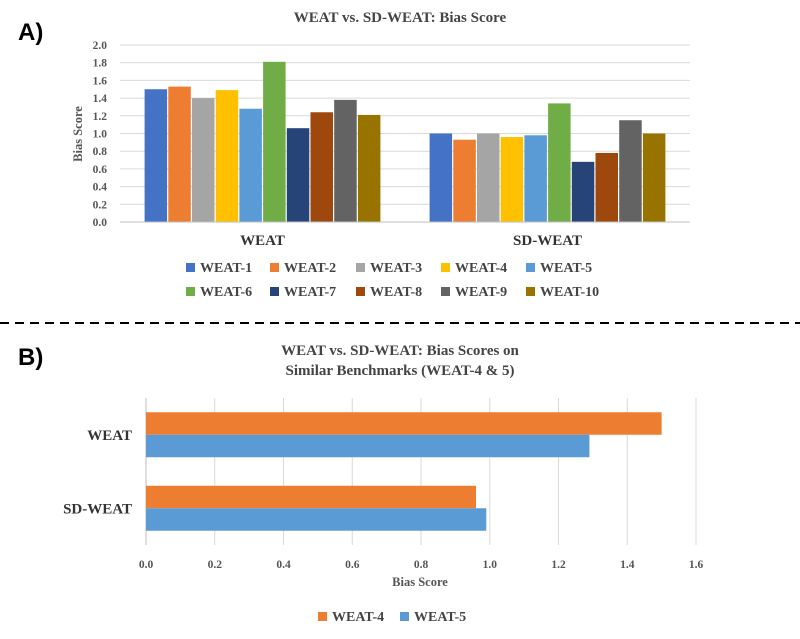 The image size is (800, 639). What do you see at coordinates (100, 223) in the screenshot?
I see `chart-a-y-tick-label: 0.0` at bounding box center [100, 223].